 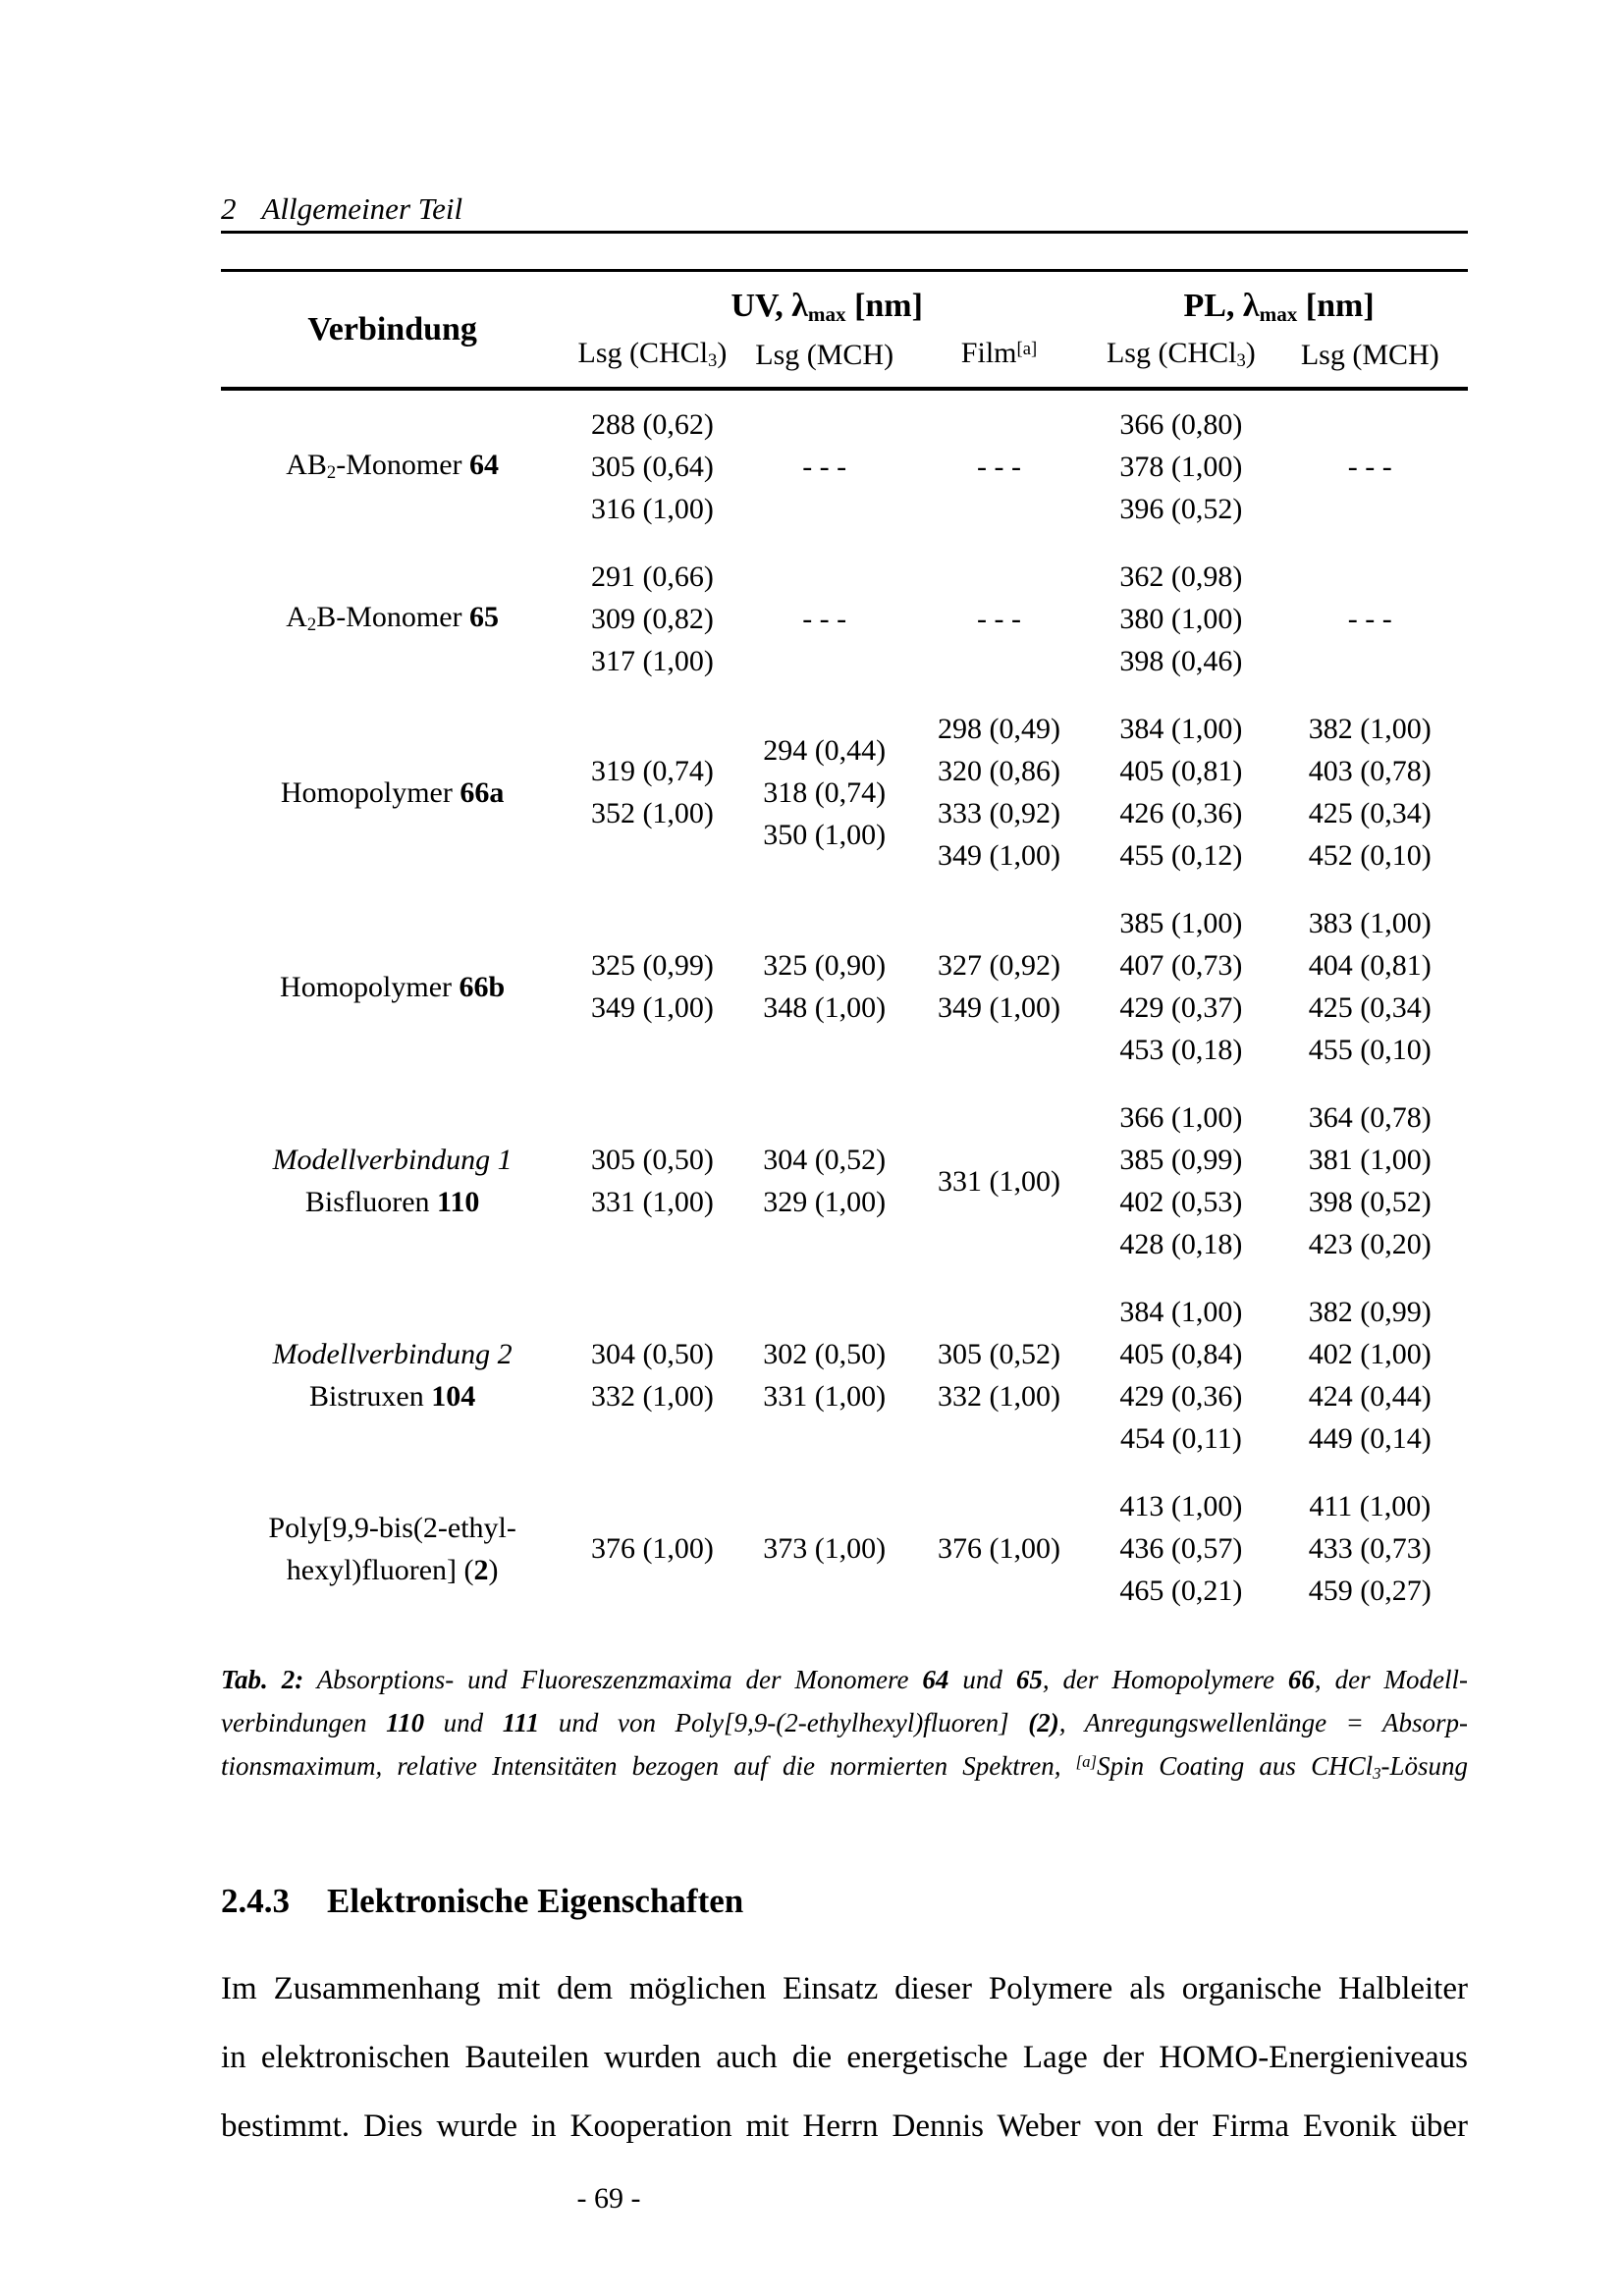 I want to click on film-text: Film, so click(x=988, y=353).